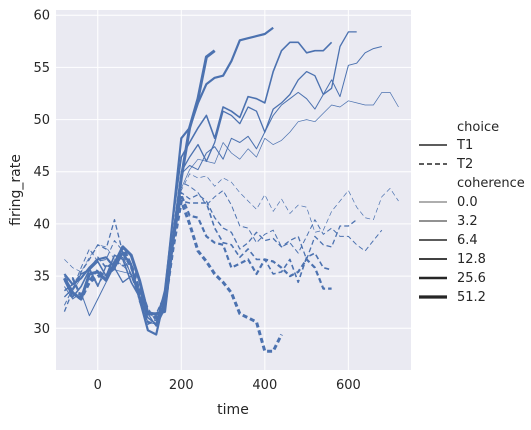 This screenshot has height=430, width=531. Describe the element at coordinates (264, 385) in the screenshot. I see `x-tick-label: 400` at that location.